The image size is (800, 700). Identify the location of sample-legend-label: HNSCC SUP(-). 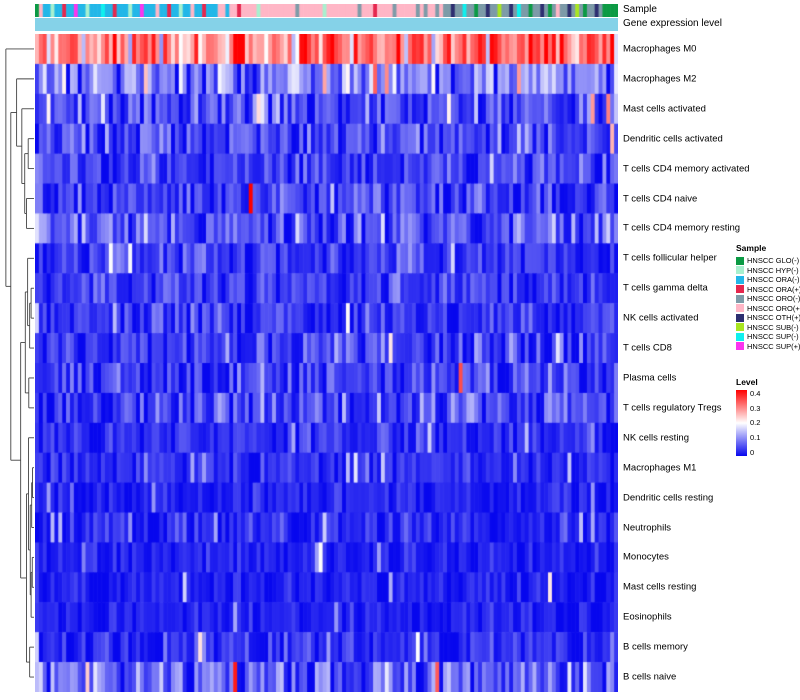
(773, 337).